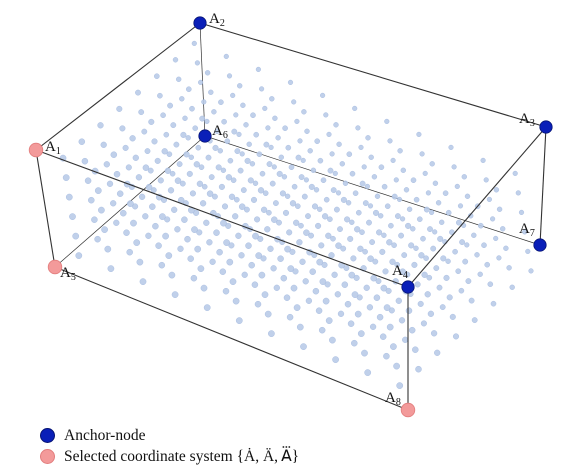 The width and height of the screenshot is (565, 470). I want to click on node-label-a2: A2, so click(217, 20).